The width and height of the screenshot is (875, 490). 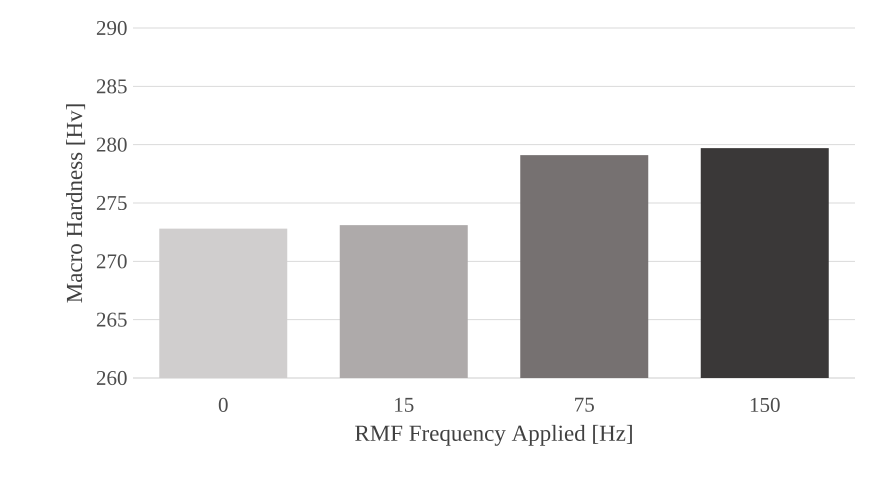 I want to click on x-tick-label: 75, so click(x=584, y=405).